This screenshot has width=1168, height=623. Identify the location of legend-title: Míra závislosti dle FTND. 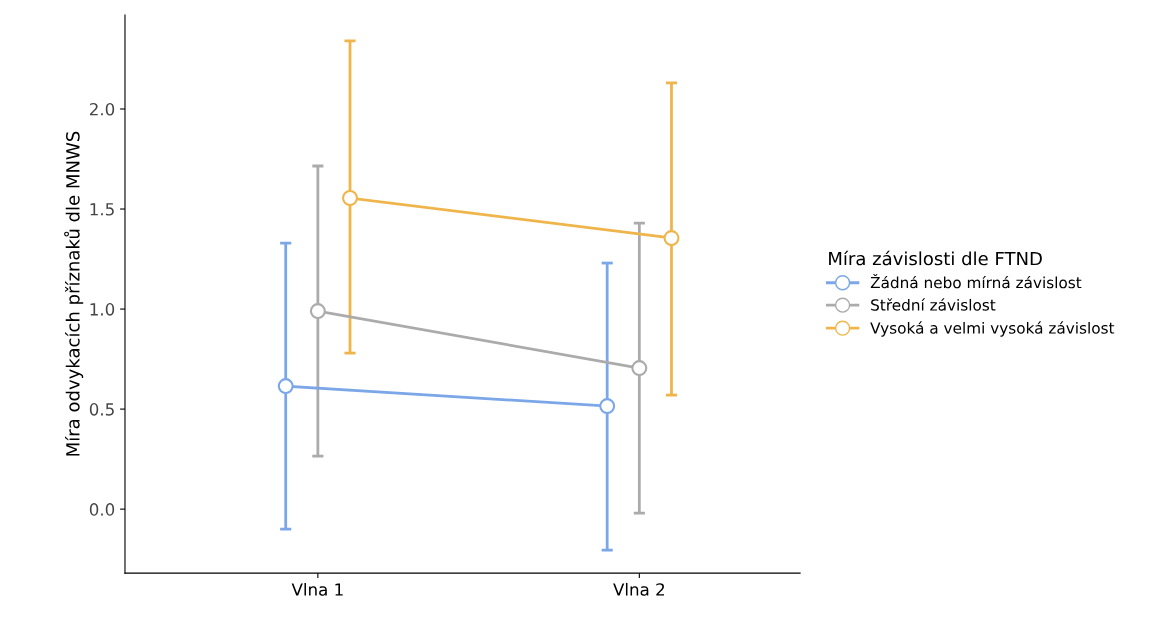
(935, 258).